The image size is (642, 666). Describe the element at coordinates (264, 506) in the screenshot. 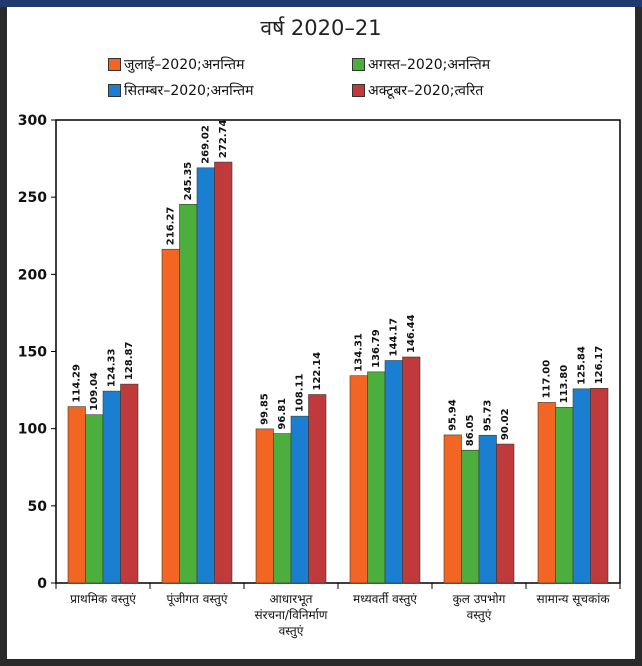

I see `bar-s0-c2` at that location.